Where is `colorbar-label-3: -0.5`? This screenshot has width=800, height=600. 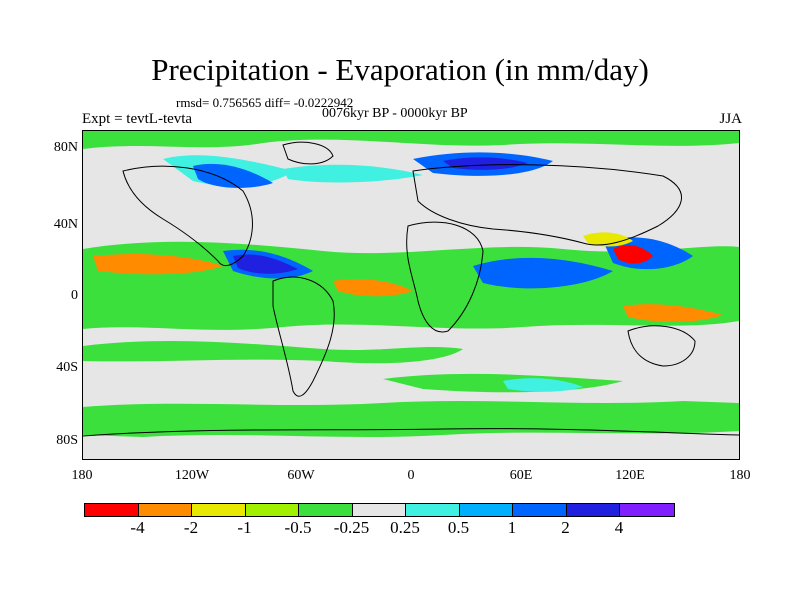
colorbar-label-3: -0.5 is located at coordinates (298, 527).